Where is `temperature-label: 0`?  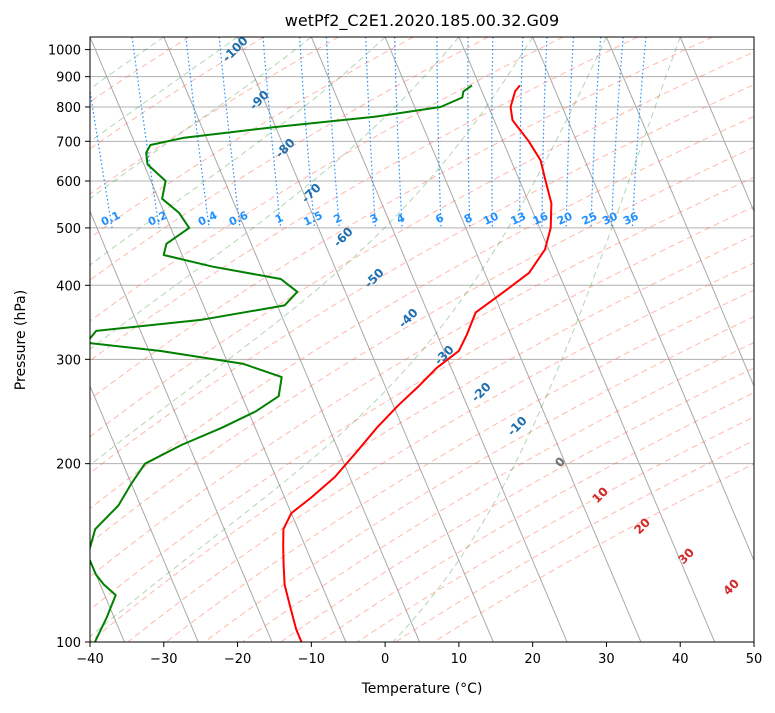 temperature-label: 0 is located at coordinates (560, 462).